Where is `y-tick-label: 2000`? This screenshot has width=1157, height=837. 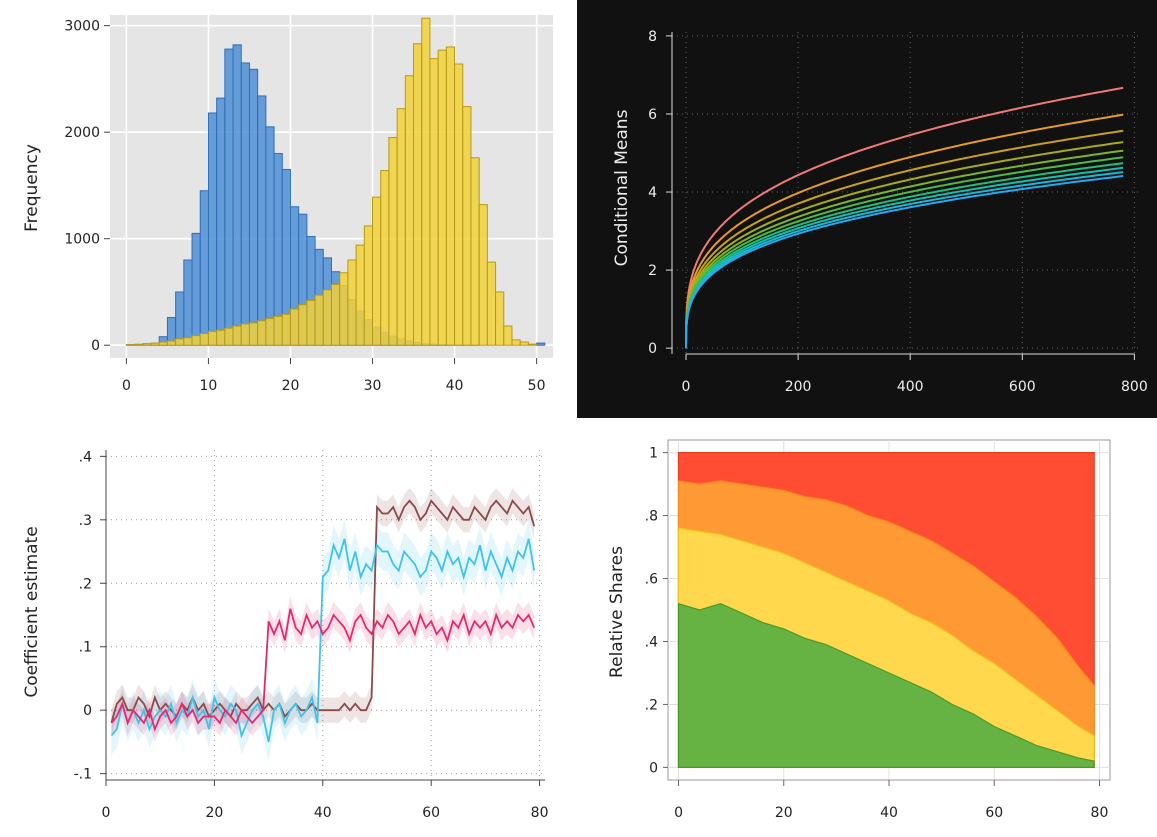 y-tick-label: 2000 is located at coordinates (82, 133).